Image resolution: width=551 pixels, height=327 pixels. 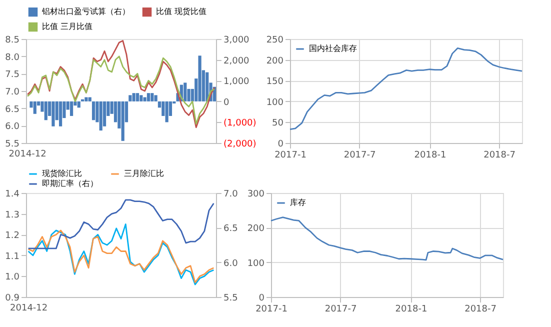 I want to click on y-tick-label: 0.9, so click(x=12, y=299).